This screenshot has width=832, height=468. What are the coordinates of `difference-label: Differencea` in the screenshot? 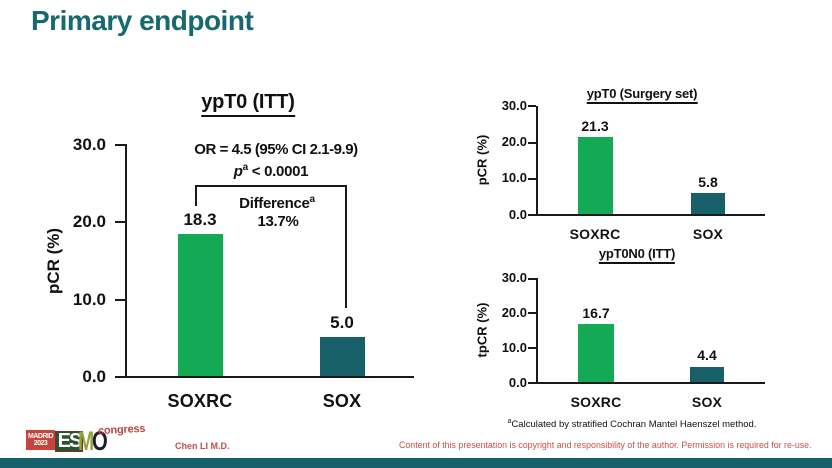 It's located at (277, 203).